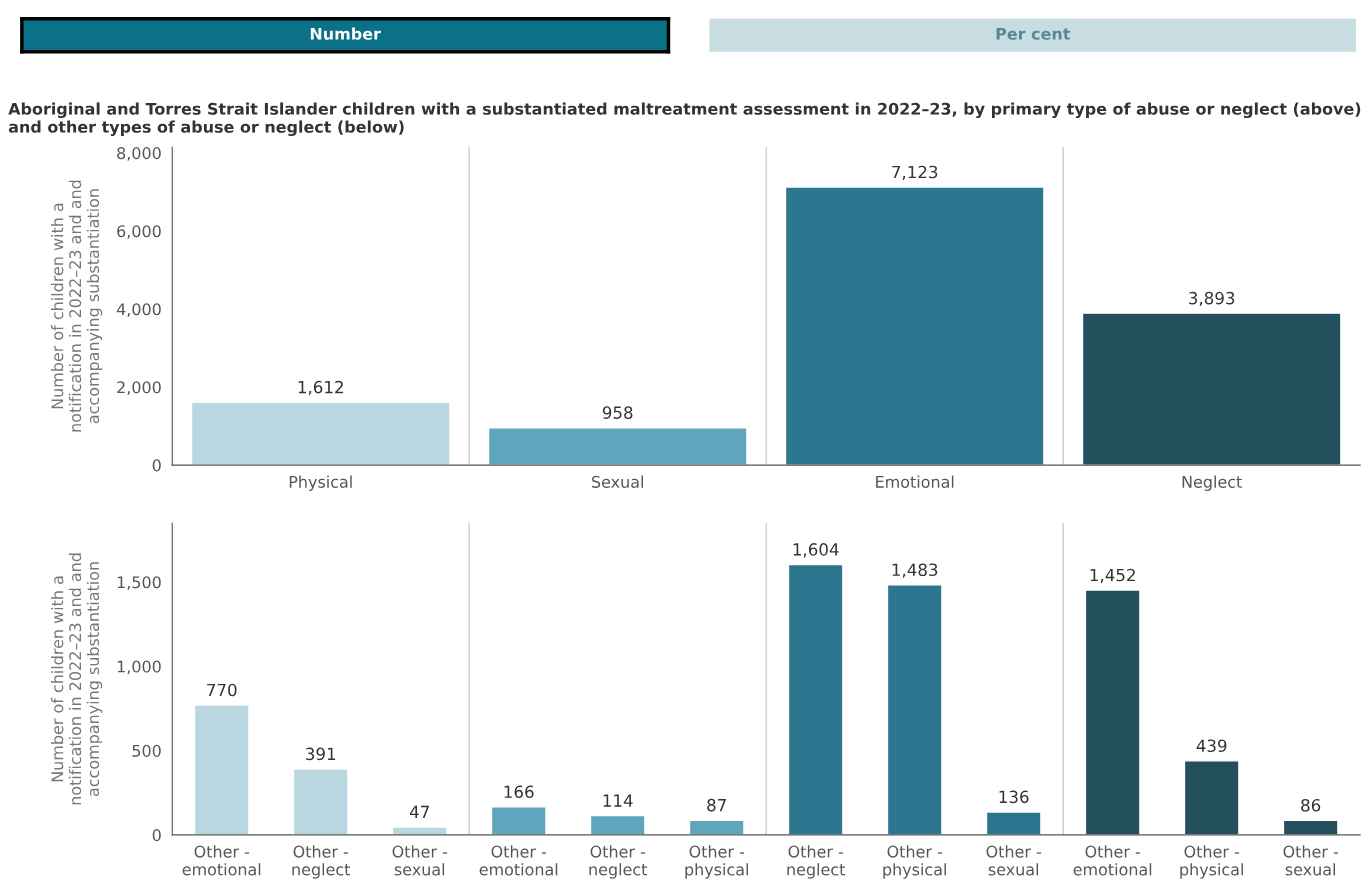 The height and width of the screenshot is (891, 1367). Describe the element at coordinates (618, 800) in the screenshot. I see `data-label: 114` at that location.